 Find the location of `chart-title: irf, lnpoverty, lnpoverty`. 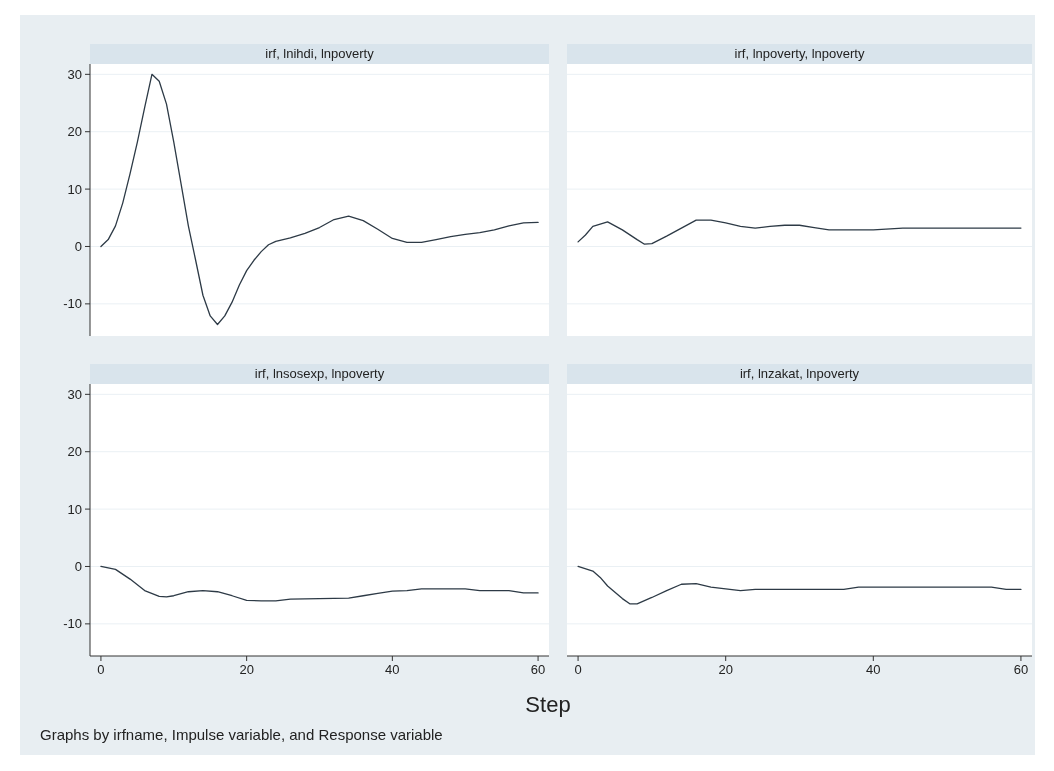

chart-title: irf, lnpoverty, lnpoverty is located at coordinates (799, 53).